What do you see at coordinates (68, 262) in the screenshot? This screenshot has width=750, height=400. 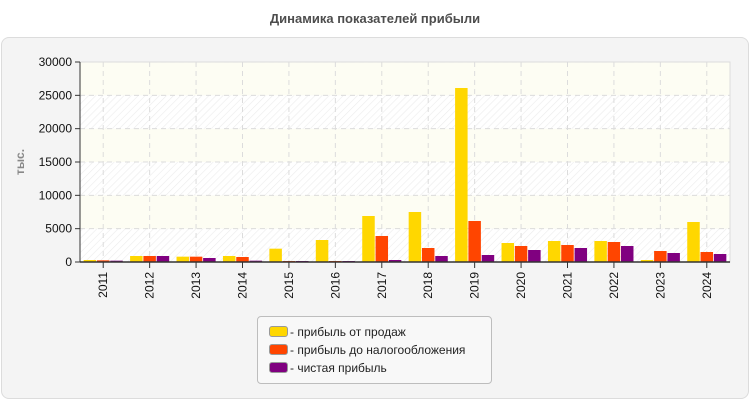 I see `y-tick-label: 0` at bounding box center [68, 262].